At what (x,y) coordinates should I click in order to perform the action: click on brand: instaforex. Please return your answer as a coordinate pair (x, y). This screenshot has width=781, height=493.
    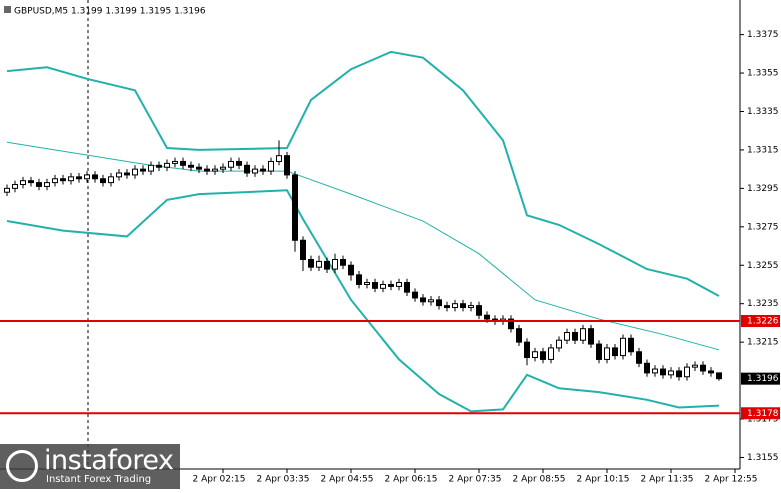
    Looking at the image, I should click on (109, 460).